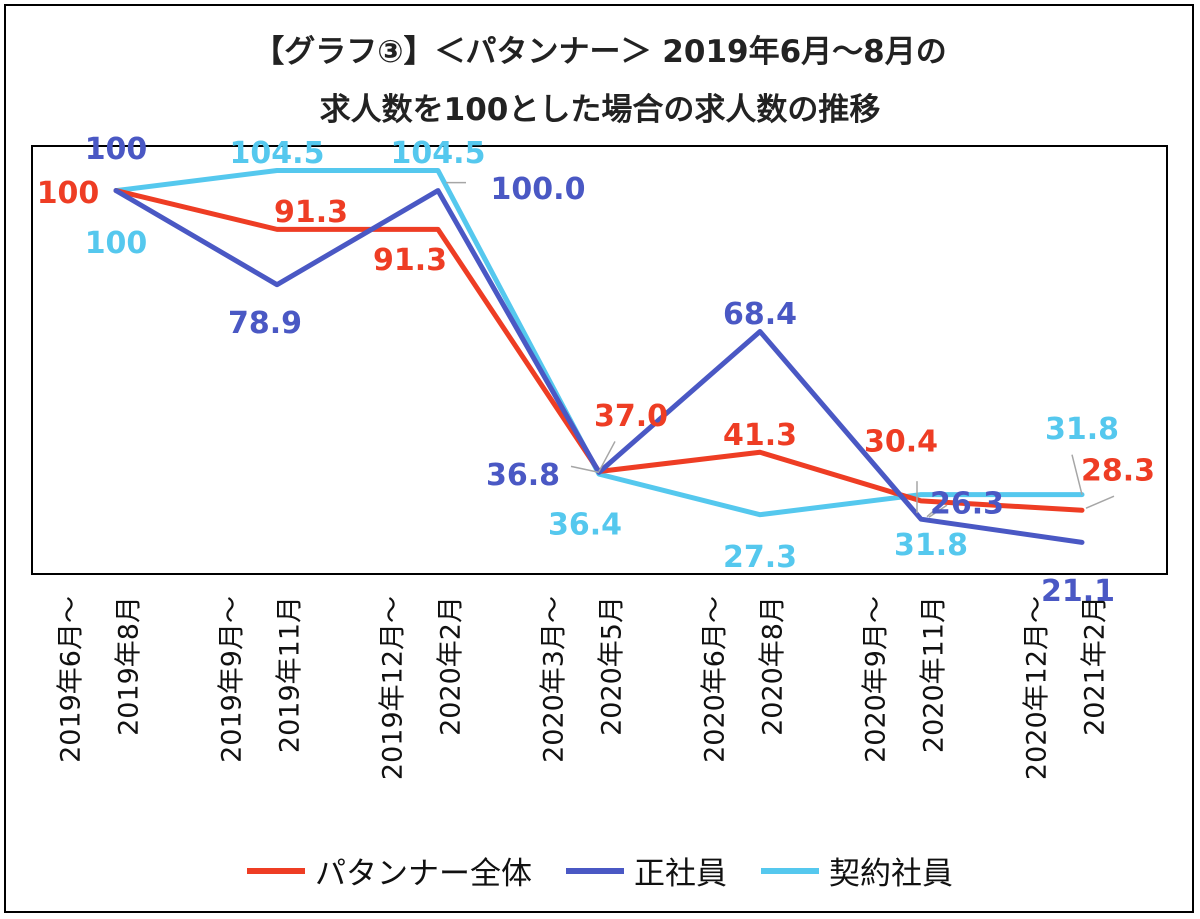 The width and height of the screenshot is (1200, 919). Describe the element at coordinates (760, 557) in the screenshot. I see `data-label-s2-4: 27.3` at that location.